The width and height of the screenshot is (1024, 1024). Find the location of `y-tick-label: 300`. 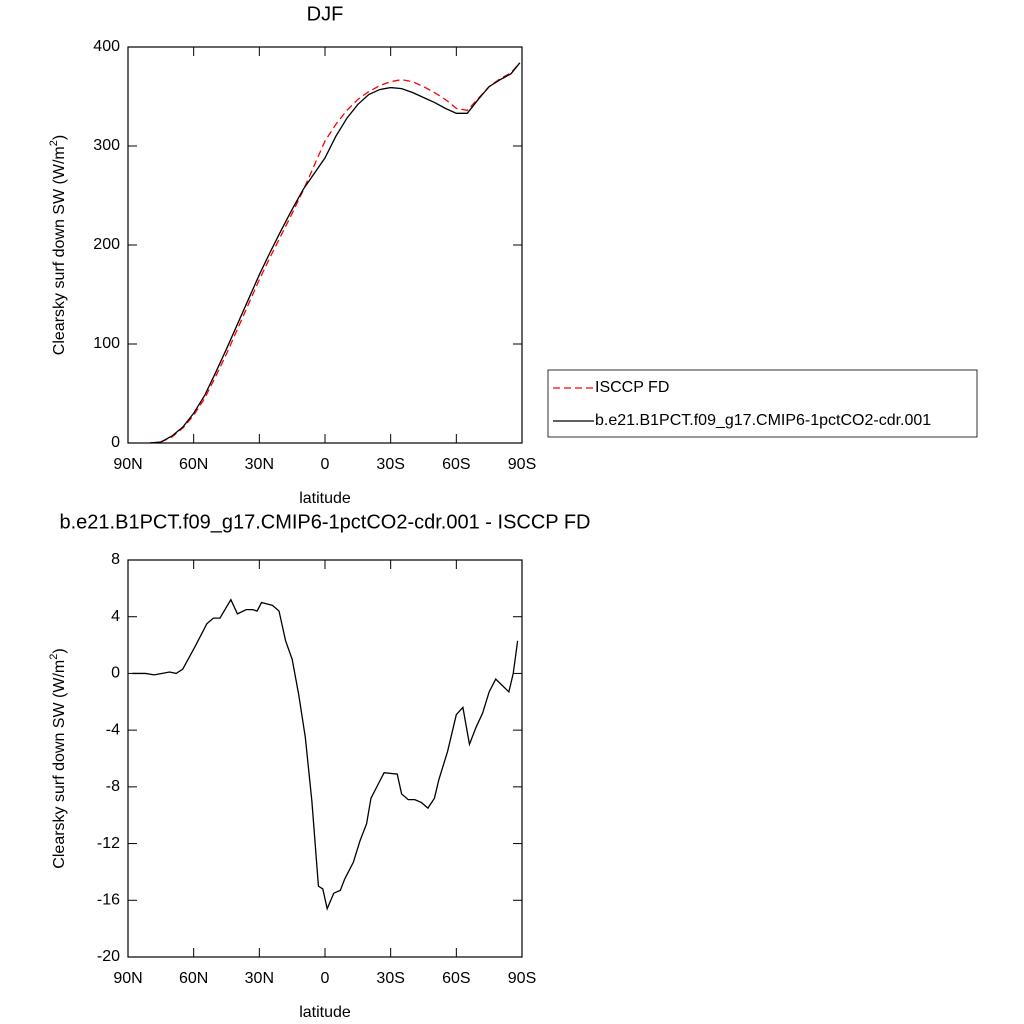

y-tick-label: 300 is located at coordinates (106, 145).